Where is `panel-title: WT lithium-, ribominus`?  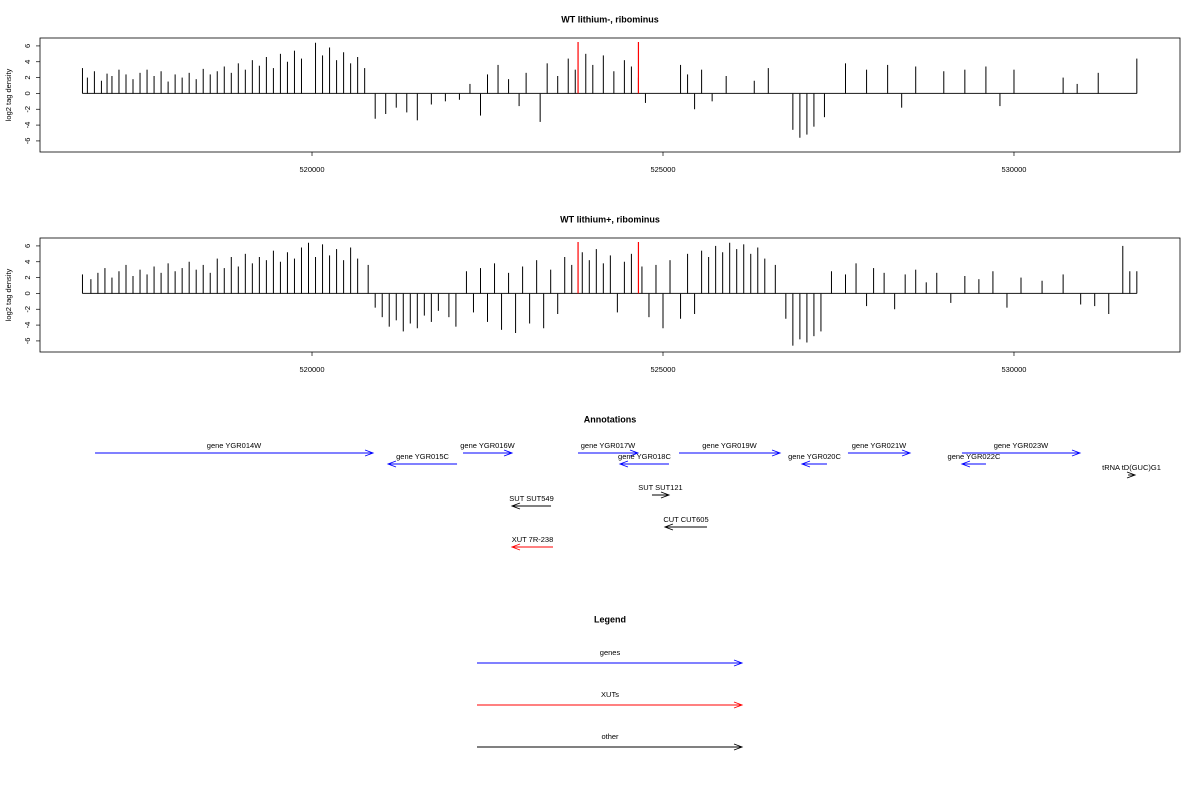
panel-title: WT lithium-, ribominus is located at coordinates (610, 19).